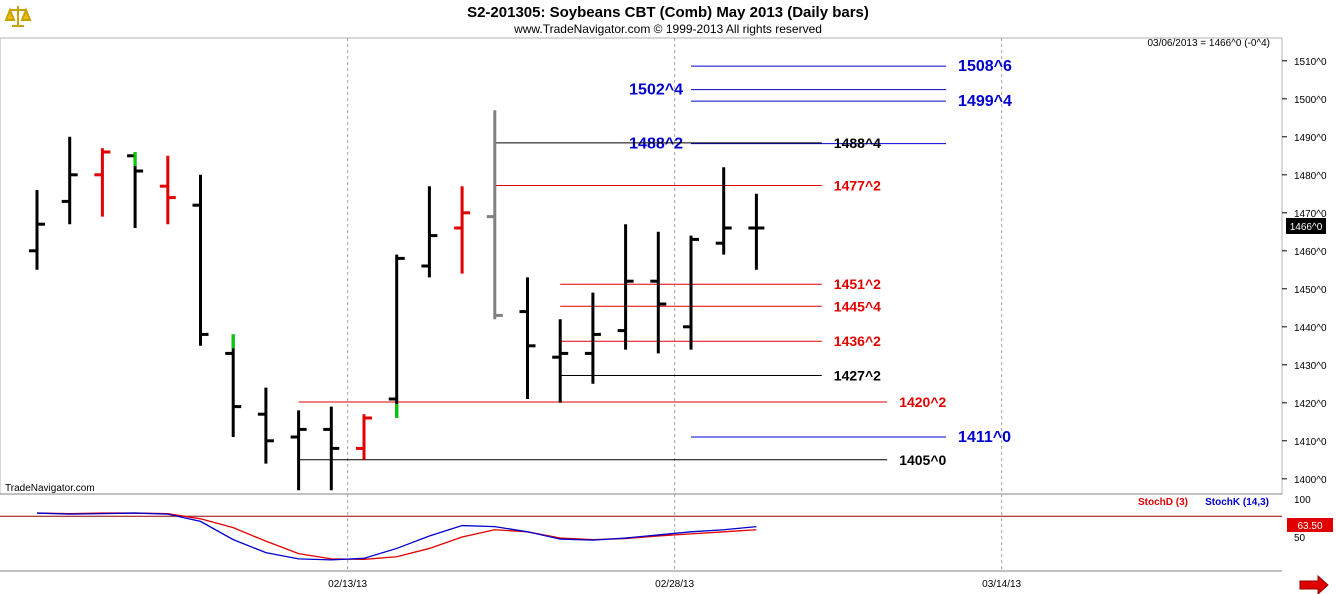  What do you see at coordinates (1314, 584) in the screenshot?
I see `right-arrow-icon` at bounding box center [1314, 584].